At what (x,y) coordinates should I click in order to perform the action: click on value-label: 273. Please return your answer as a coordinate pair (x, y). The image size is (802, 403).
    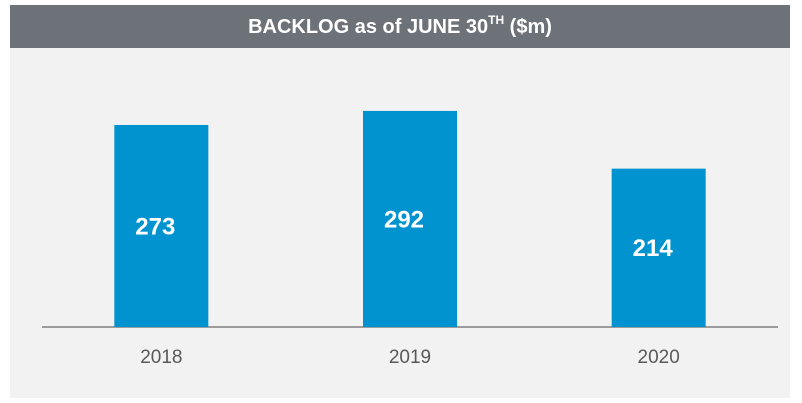
    Looking at the image, I should click on (155, 226).